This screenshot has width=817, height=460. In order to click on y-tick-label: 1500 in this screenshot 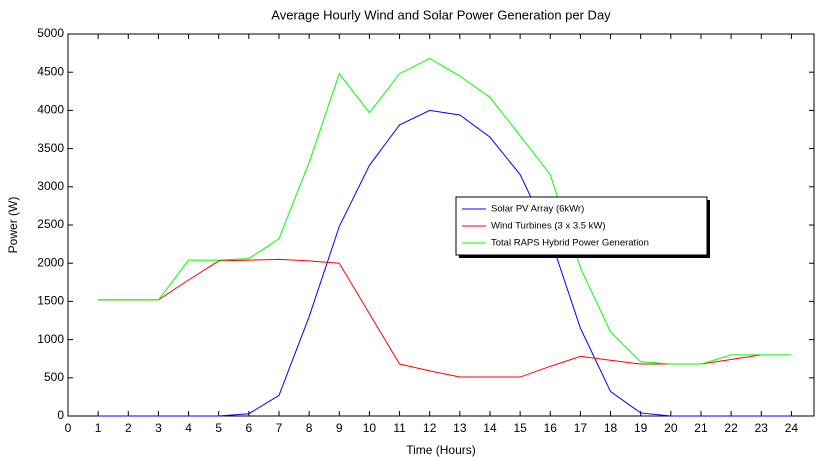, I will do `click(50, 301)`.